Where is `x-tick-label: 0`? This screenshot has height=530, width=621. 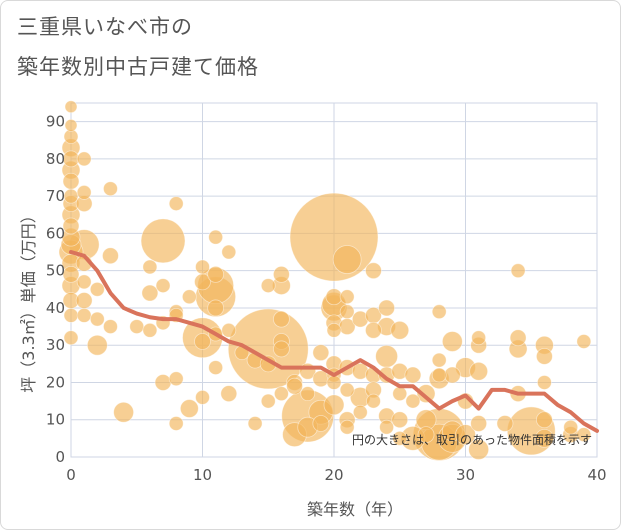 x-tick-label: 0 is located at coordinates (71, 475).